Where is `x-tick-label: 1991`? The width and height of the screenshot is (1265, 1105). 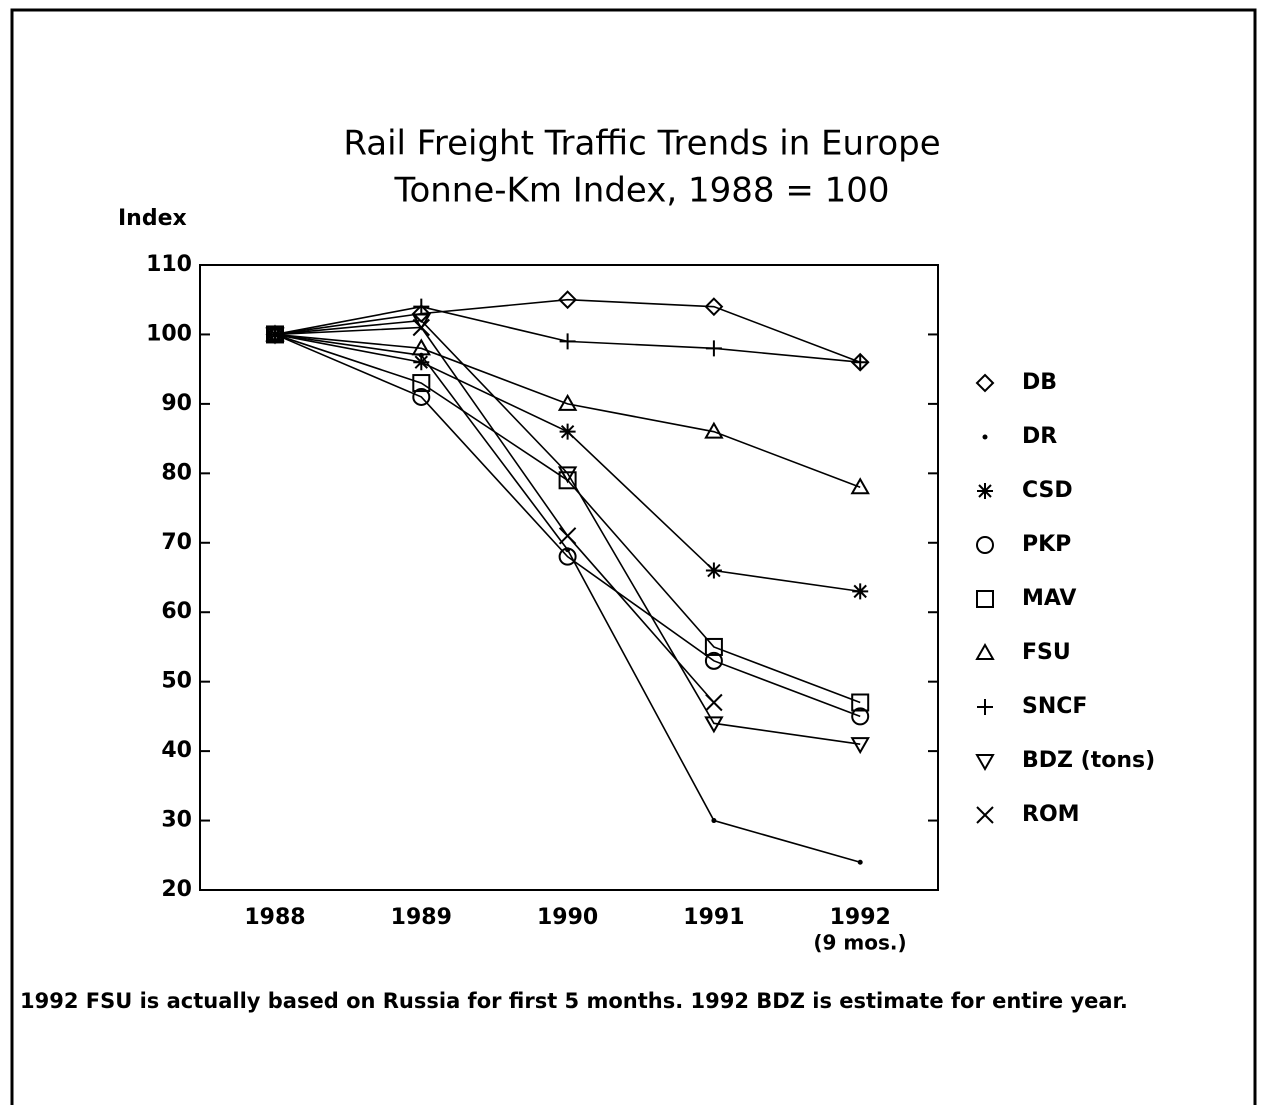 x-tick-label: 1991 is located at coordinates (713, 917).